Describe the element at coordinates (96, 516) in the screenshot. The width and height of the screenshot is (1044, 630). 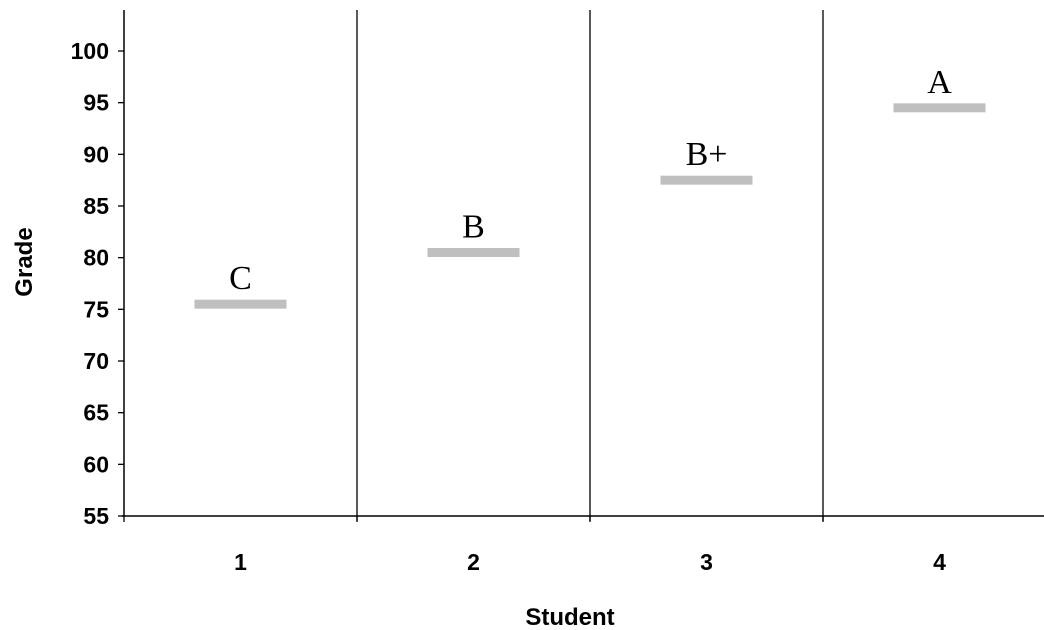
I see `y-tick-label: 55` at that location.